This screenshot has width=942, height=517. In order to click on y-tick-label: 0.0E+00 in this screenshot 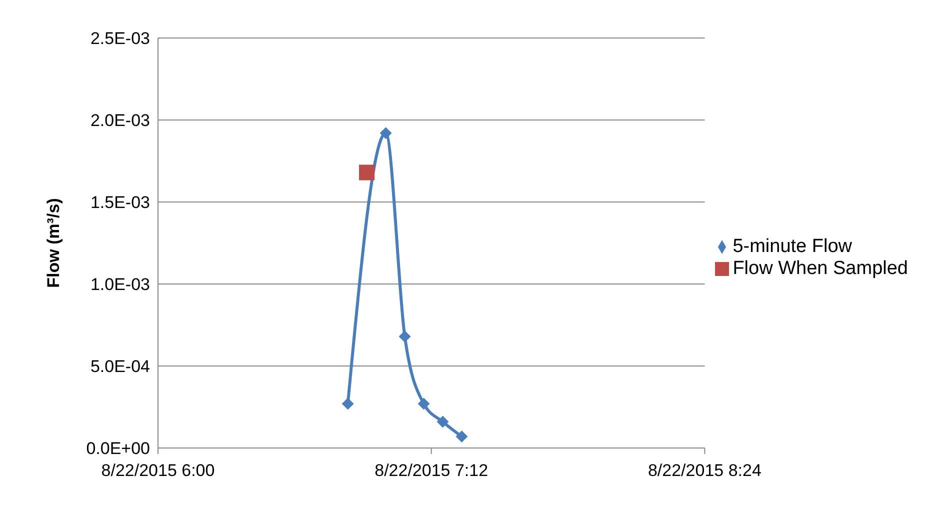, I will do `click(118, 448)`.